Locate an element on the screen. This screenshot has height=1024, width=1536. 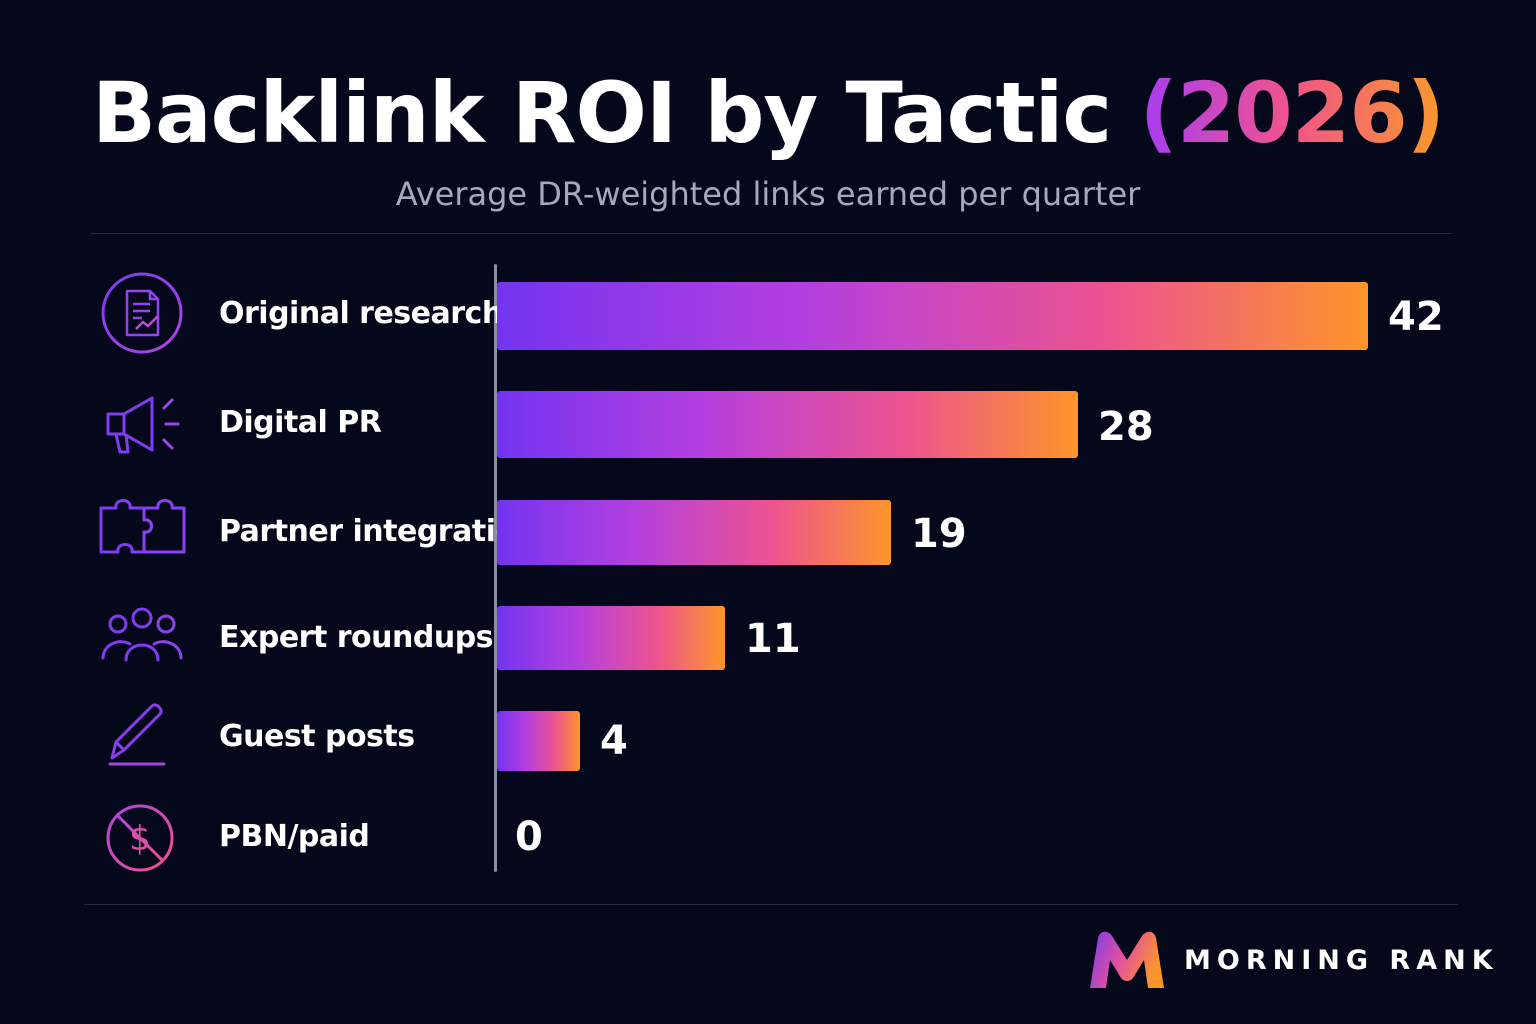
puzzle-icon is located at coordinates (142, 526).